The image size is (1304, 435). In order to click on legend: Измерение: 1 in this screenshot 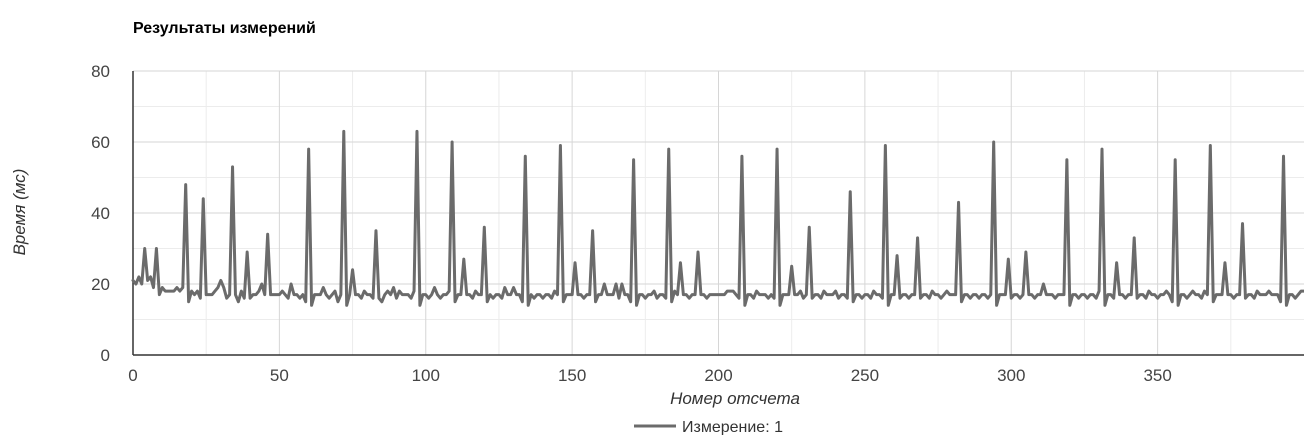, I will do `click(708, 427)`.